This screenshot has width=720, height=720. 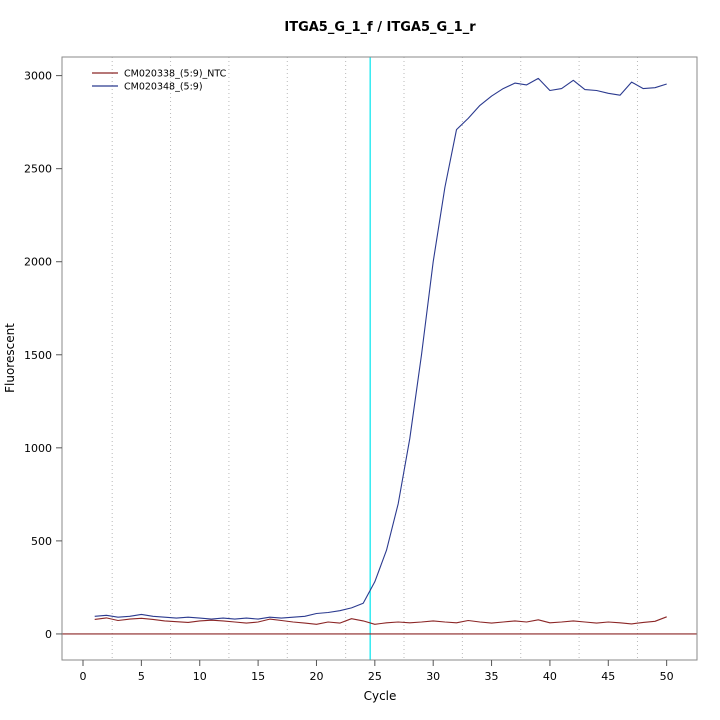 I want to click on y-tick-label: 500, so click(x=41, y=541).